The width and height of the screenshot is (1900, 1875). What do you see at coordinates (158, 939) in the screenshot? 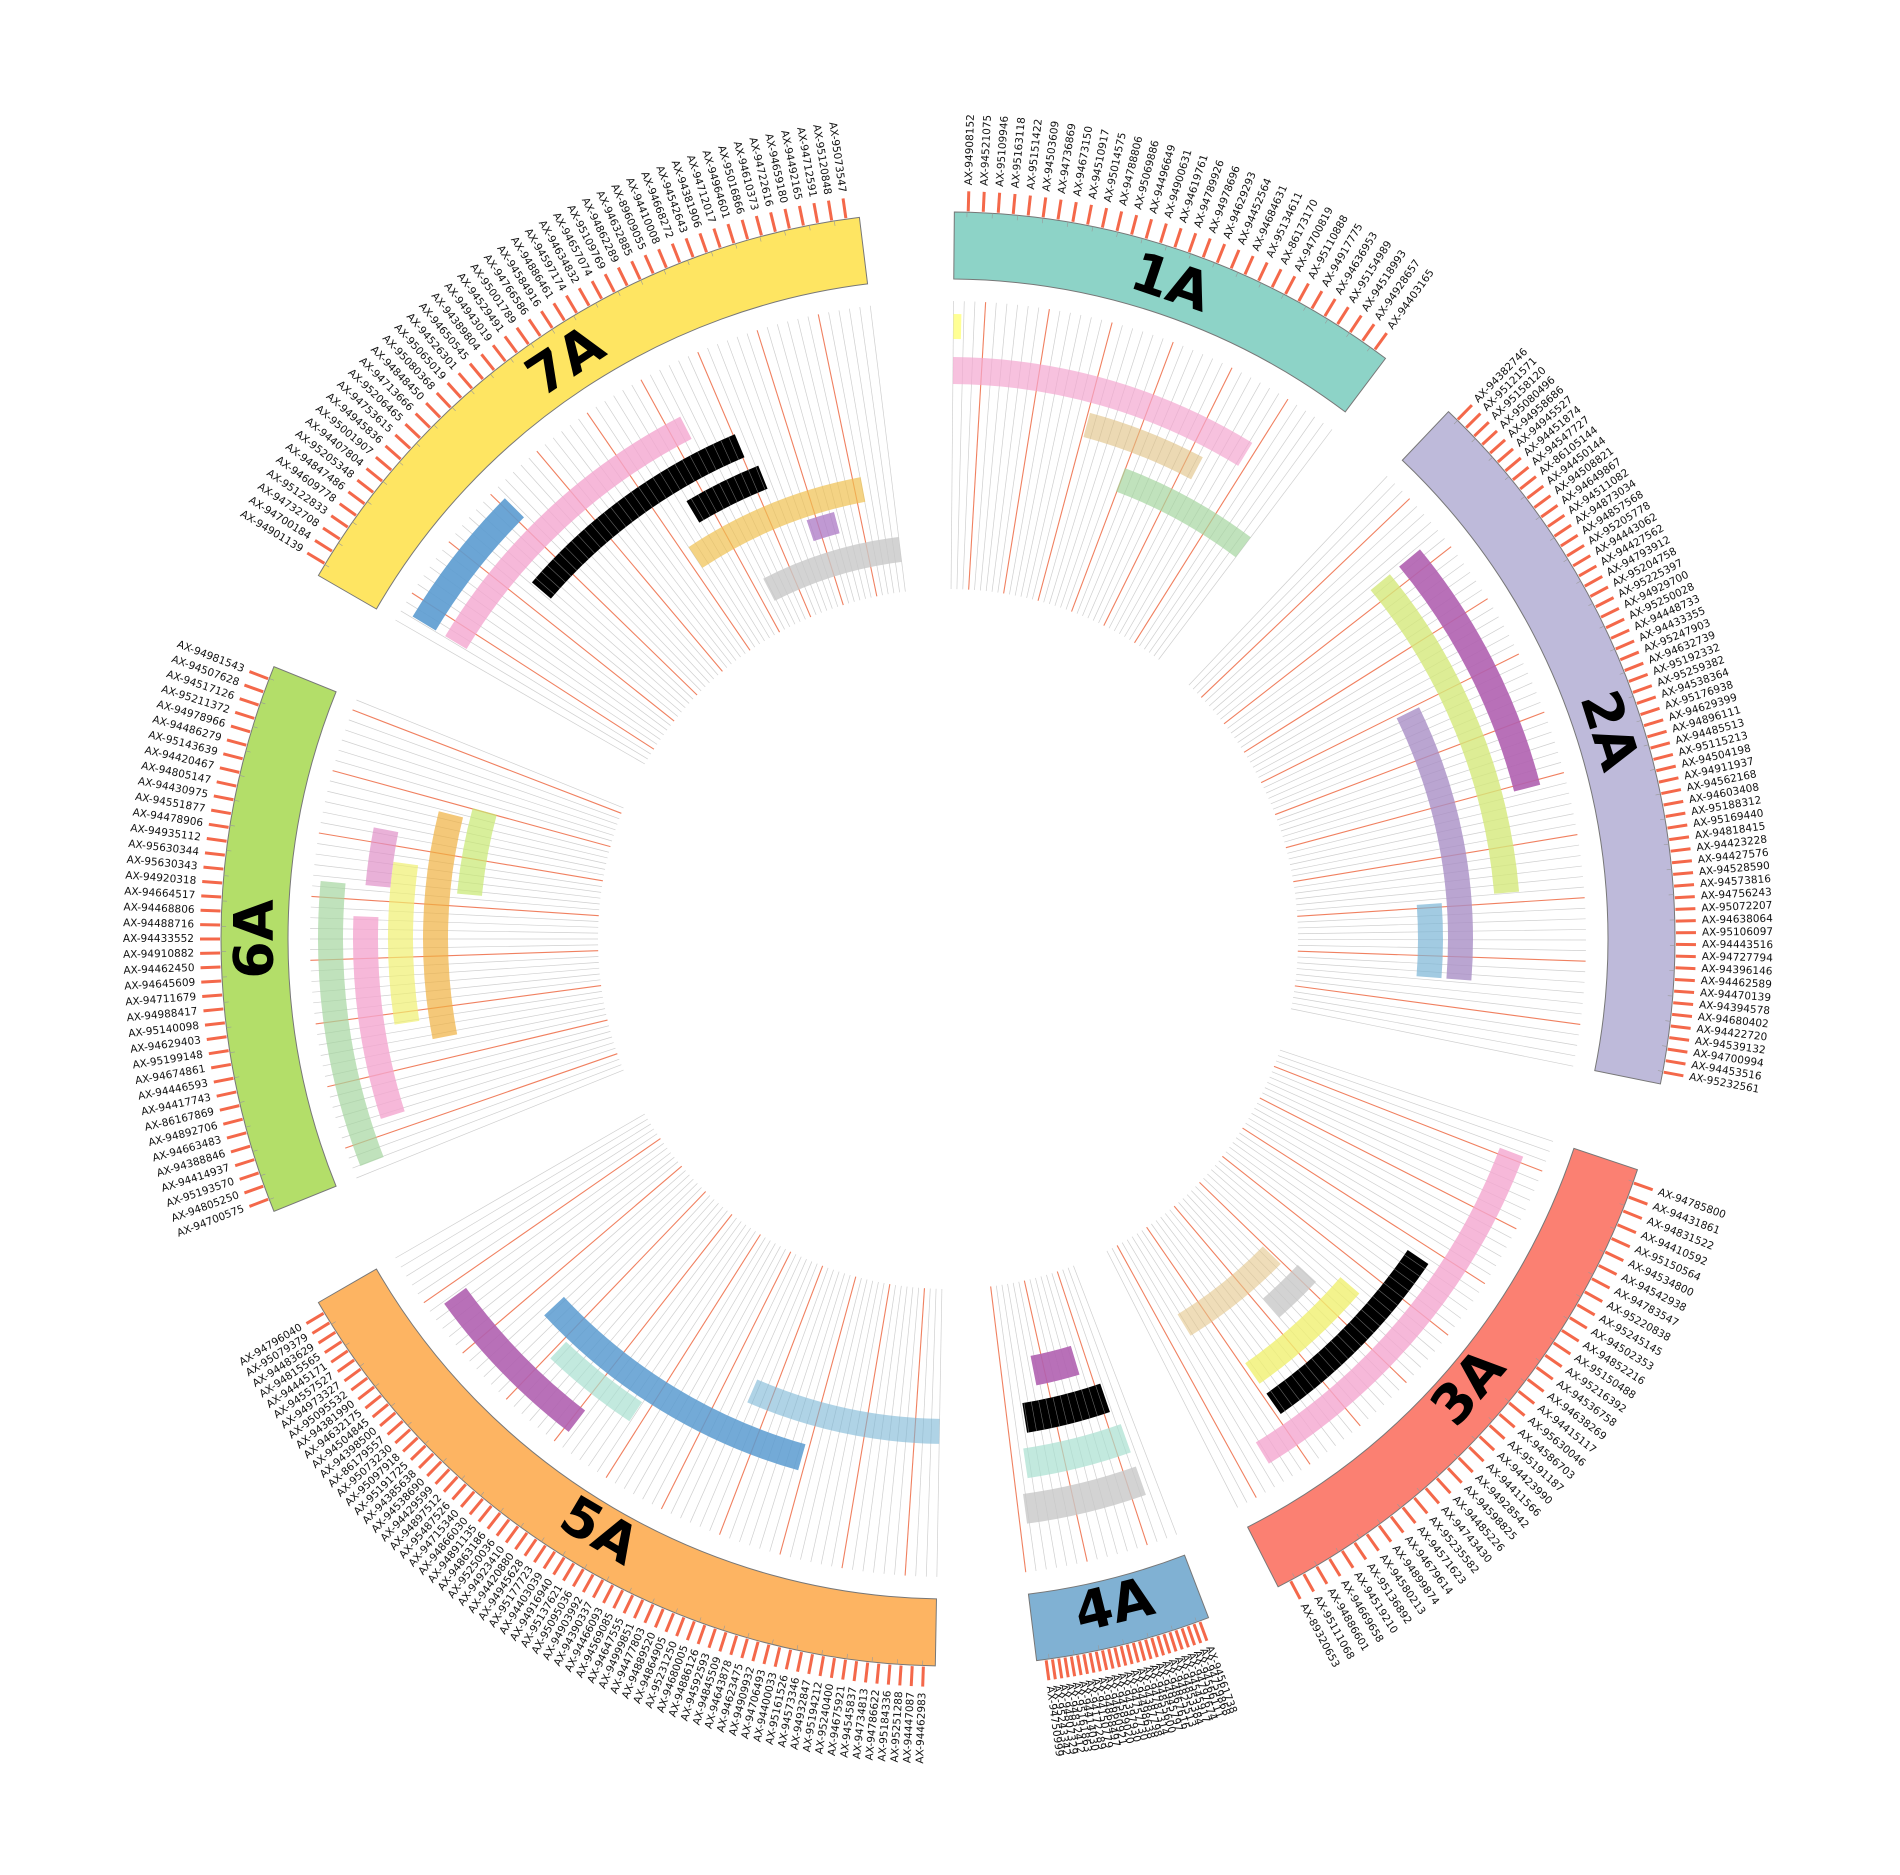
I see `marker-label: AX-94433552` at bounding box center [158, 939].